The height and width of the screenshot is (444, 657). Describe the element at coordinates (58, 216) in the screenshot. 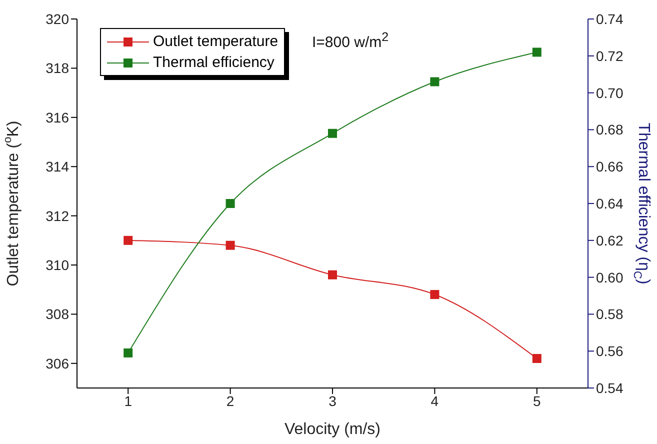

I see `y-tick-label: 312` at that location.